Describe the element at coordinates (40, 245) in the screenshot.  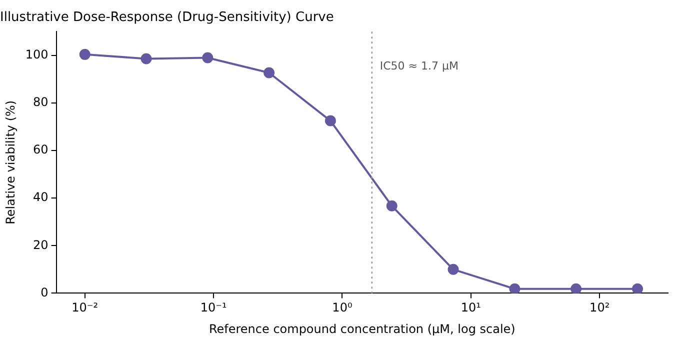
I see `y-tick-label: 20` at that location.